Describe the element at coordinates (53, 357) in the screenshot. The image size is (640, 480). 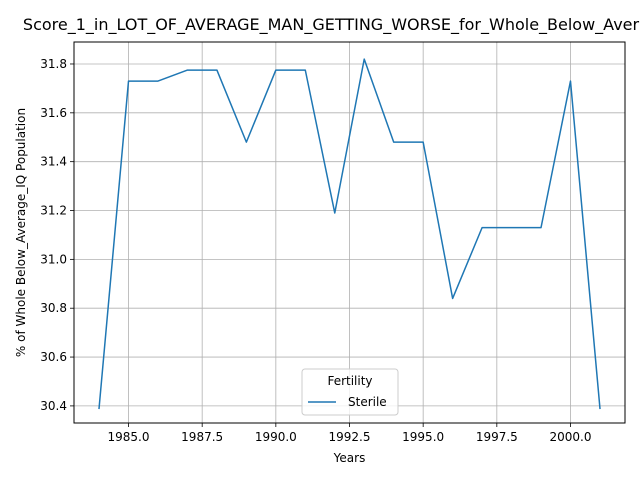
I see `y-tick-label: 30.6` at that location.